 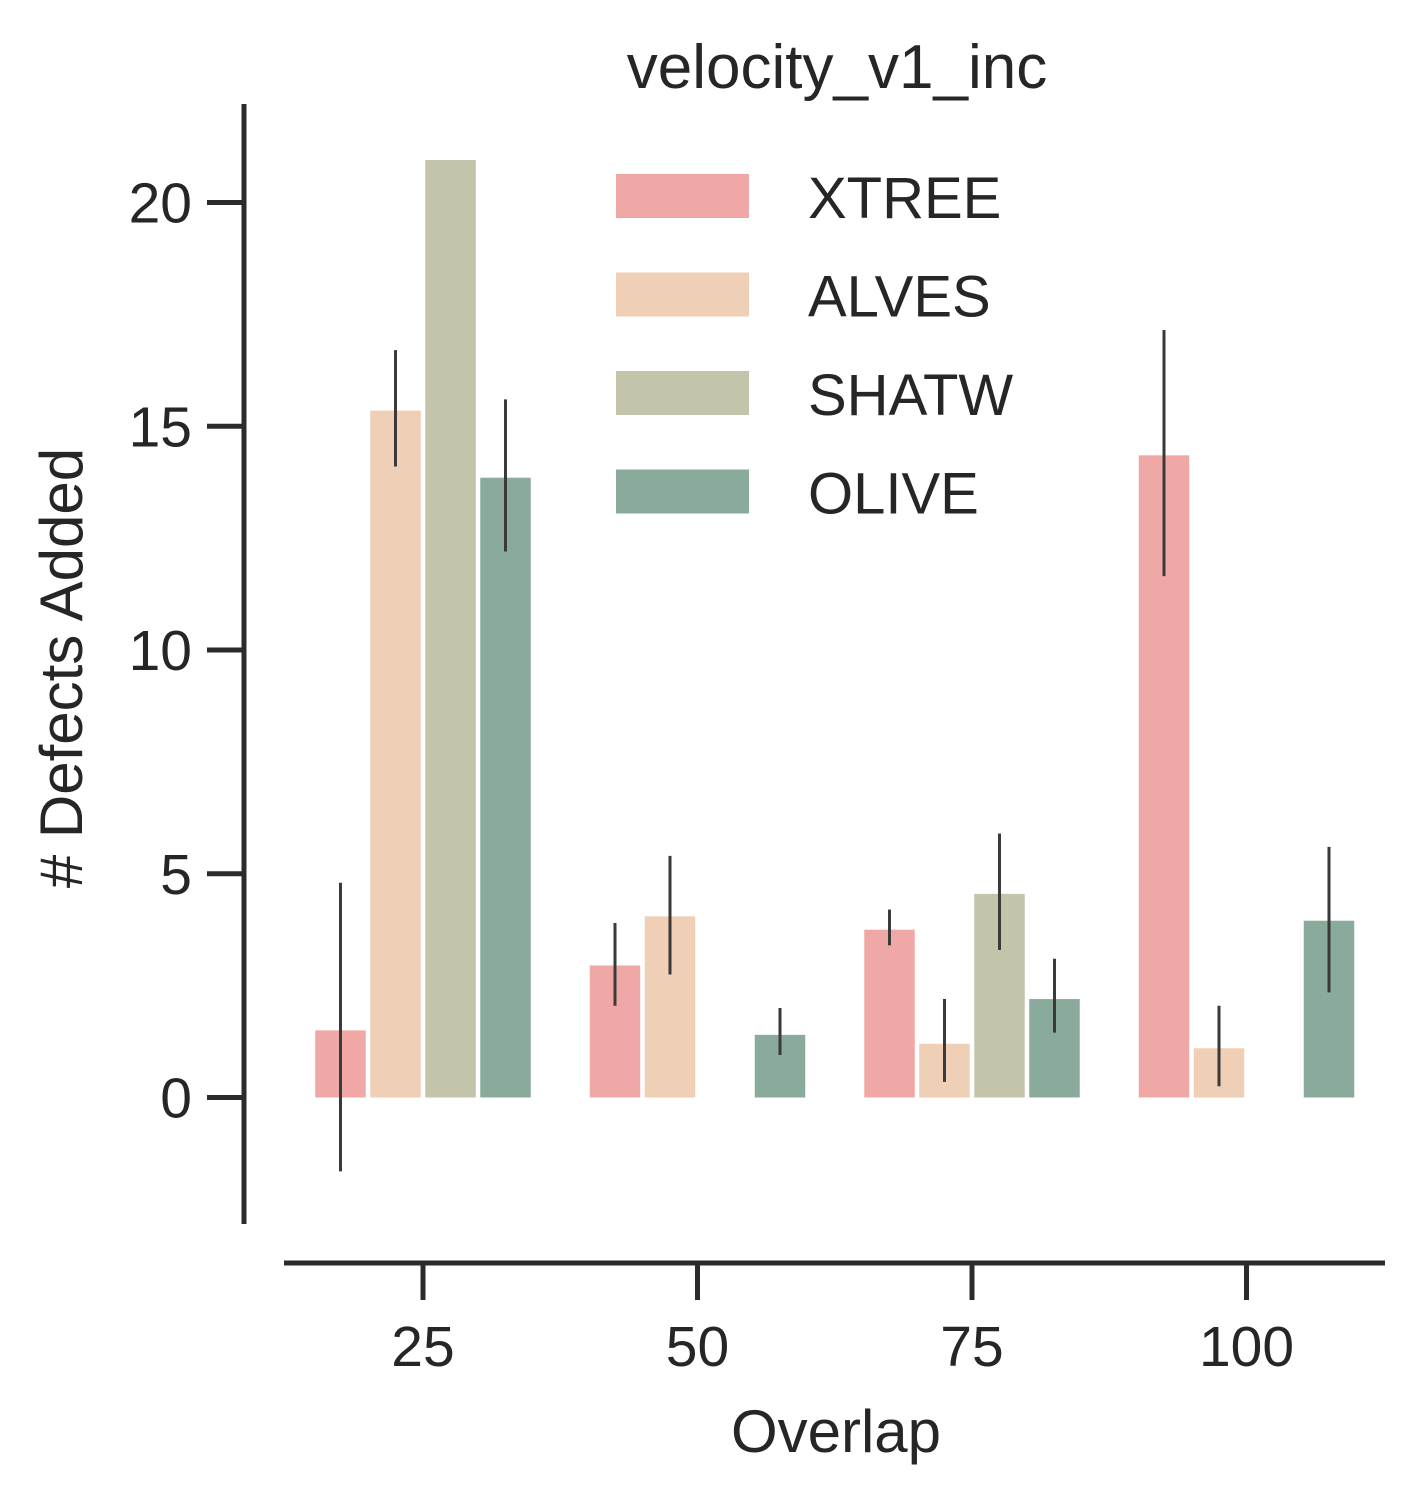 What do you see at coordinates (682, 491) in the screenshot?
I see `legend-swatch-olive` at bounding box center [682, 491].